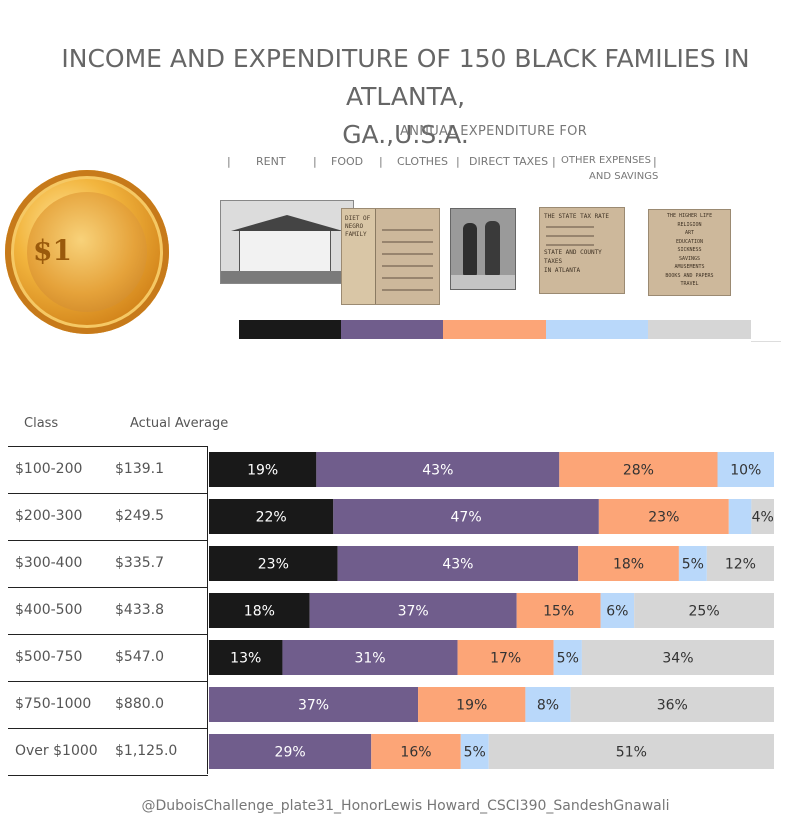  I want to click on higher-life-line: THE HIGHER LIFE, so click(689, 216).